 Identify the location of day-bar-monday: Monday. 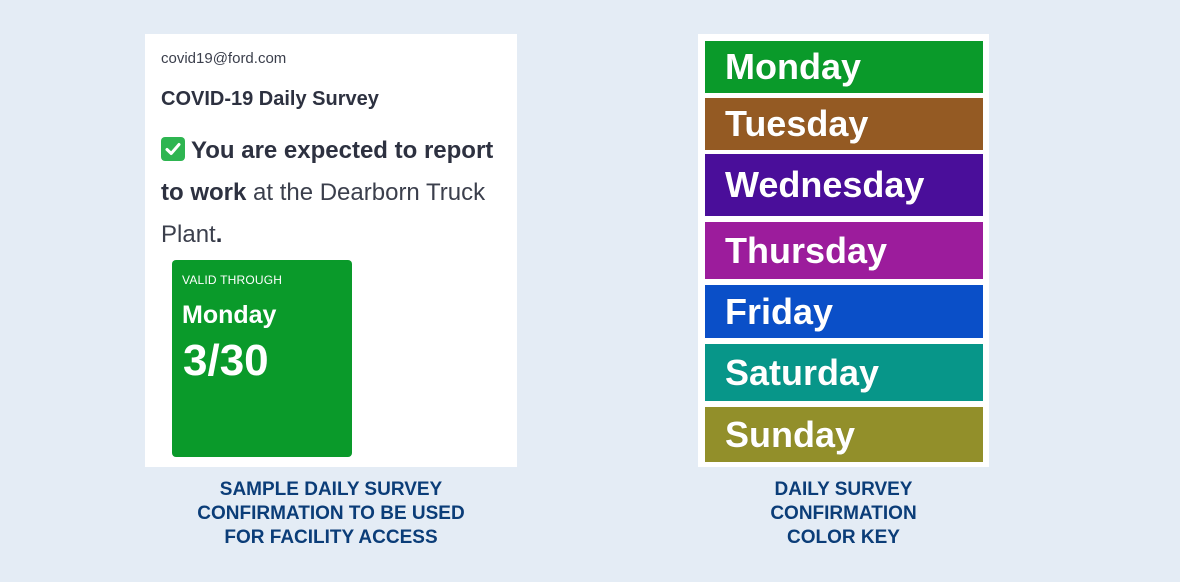
(844, 67).